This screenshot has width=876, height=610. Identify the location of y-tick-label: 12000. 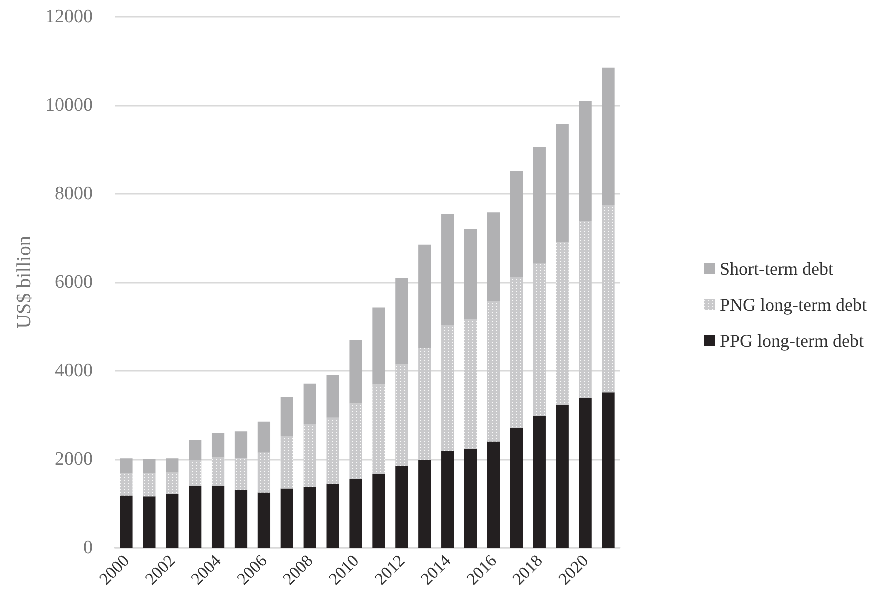
(69, 17).